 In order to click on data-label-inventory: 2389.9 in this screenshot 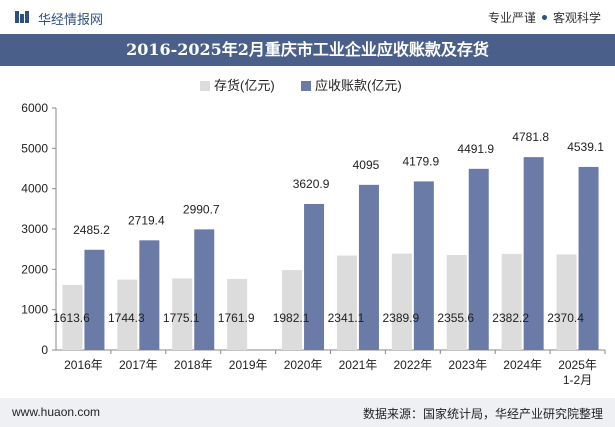, I will do `click(400, 318)`.